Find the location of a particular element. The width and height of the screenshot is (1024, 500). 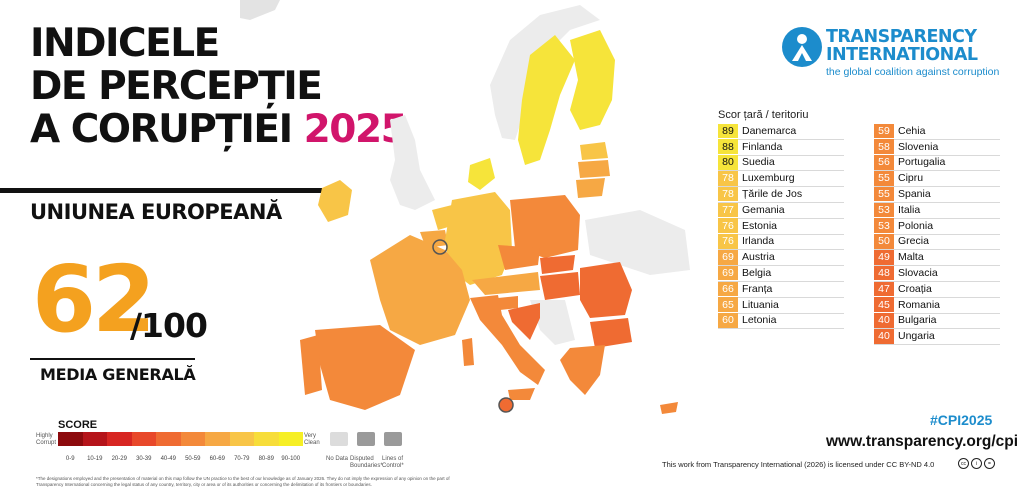

country-name: Italia is located at coordinates (909, 209).